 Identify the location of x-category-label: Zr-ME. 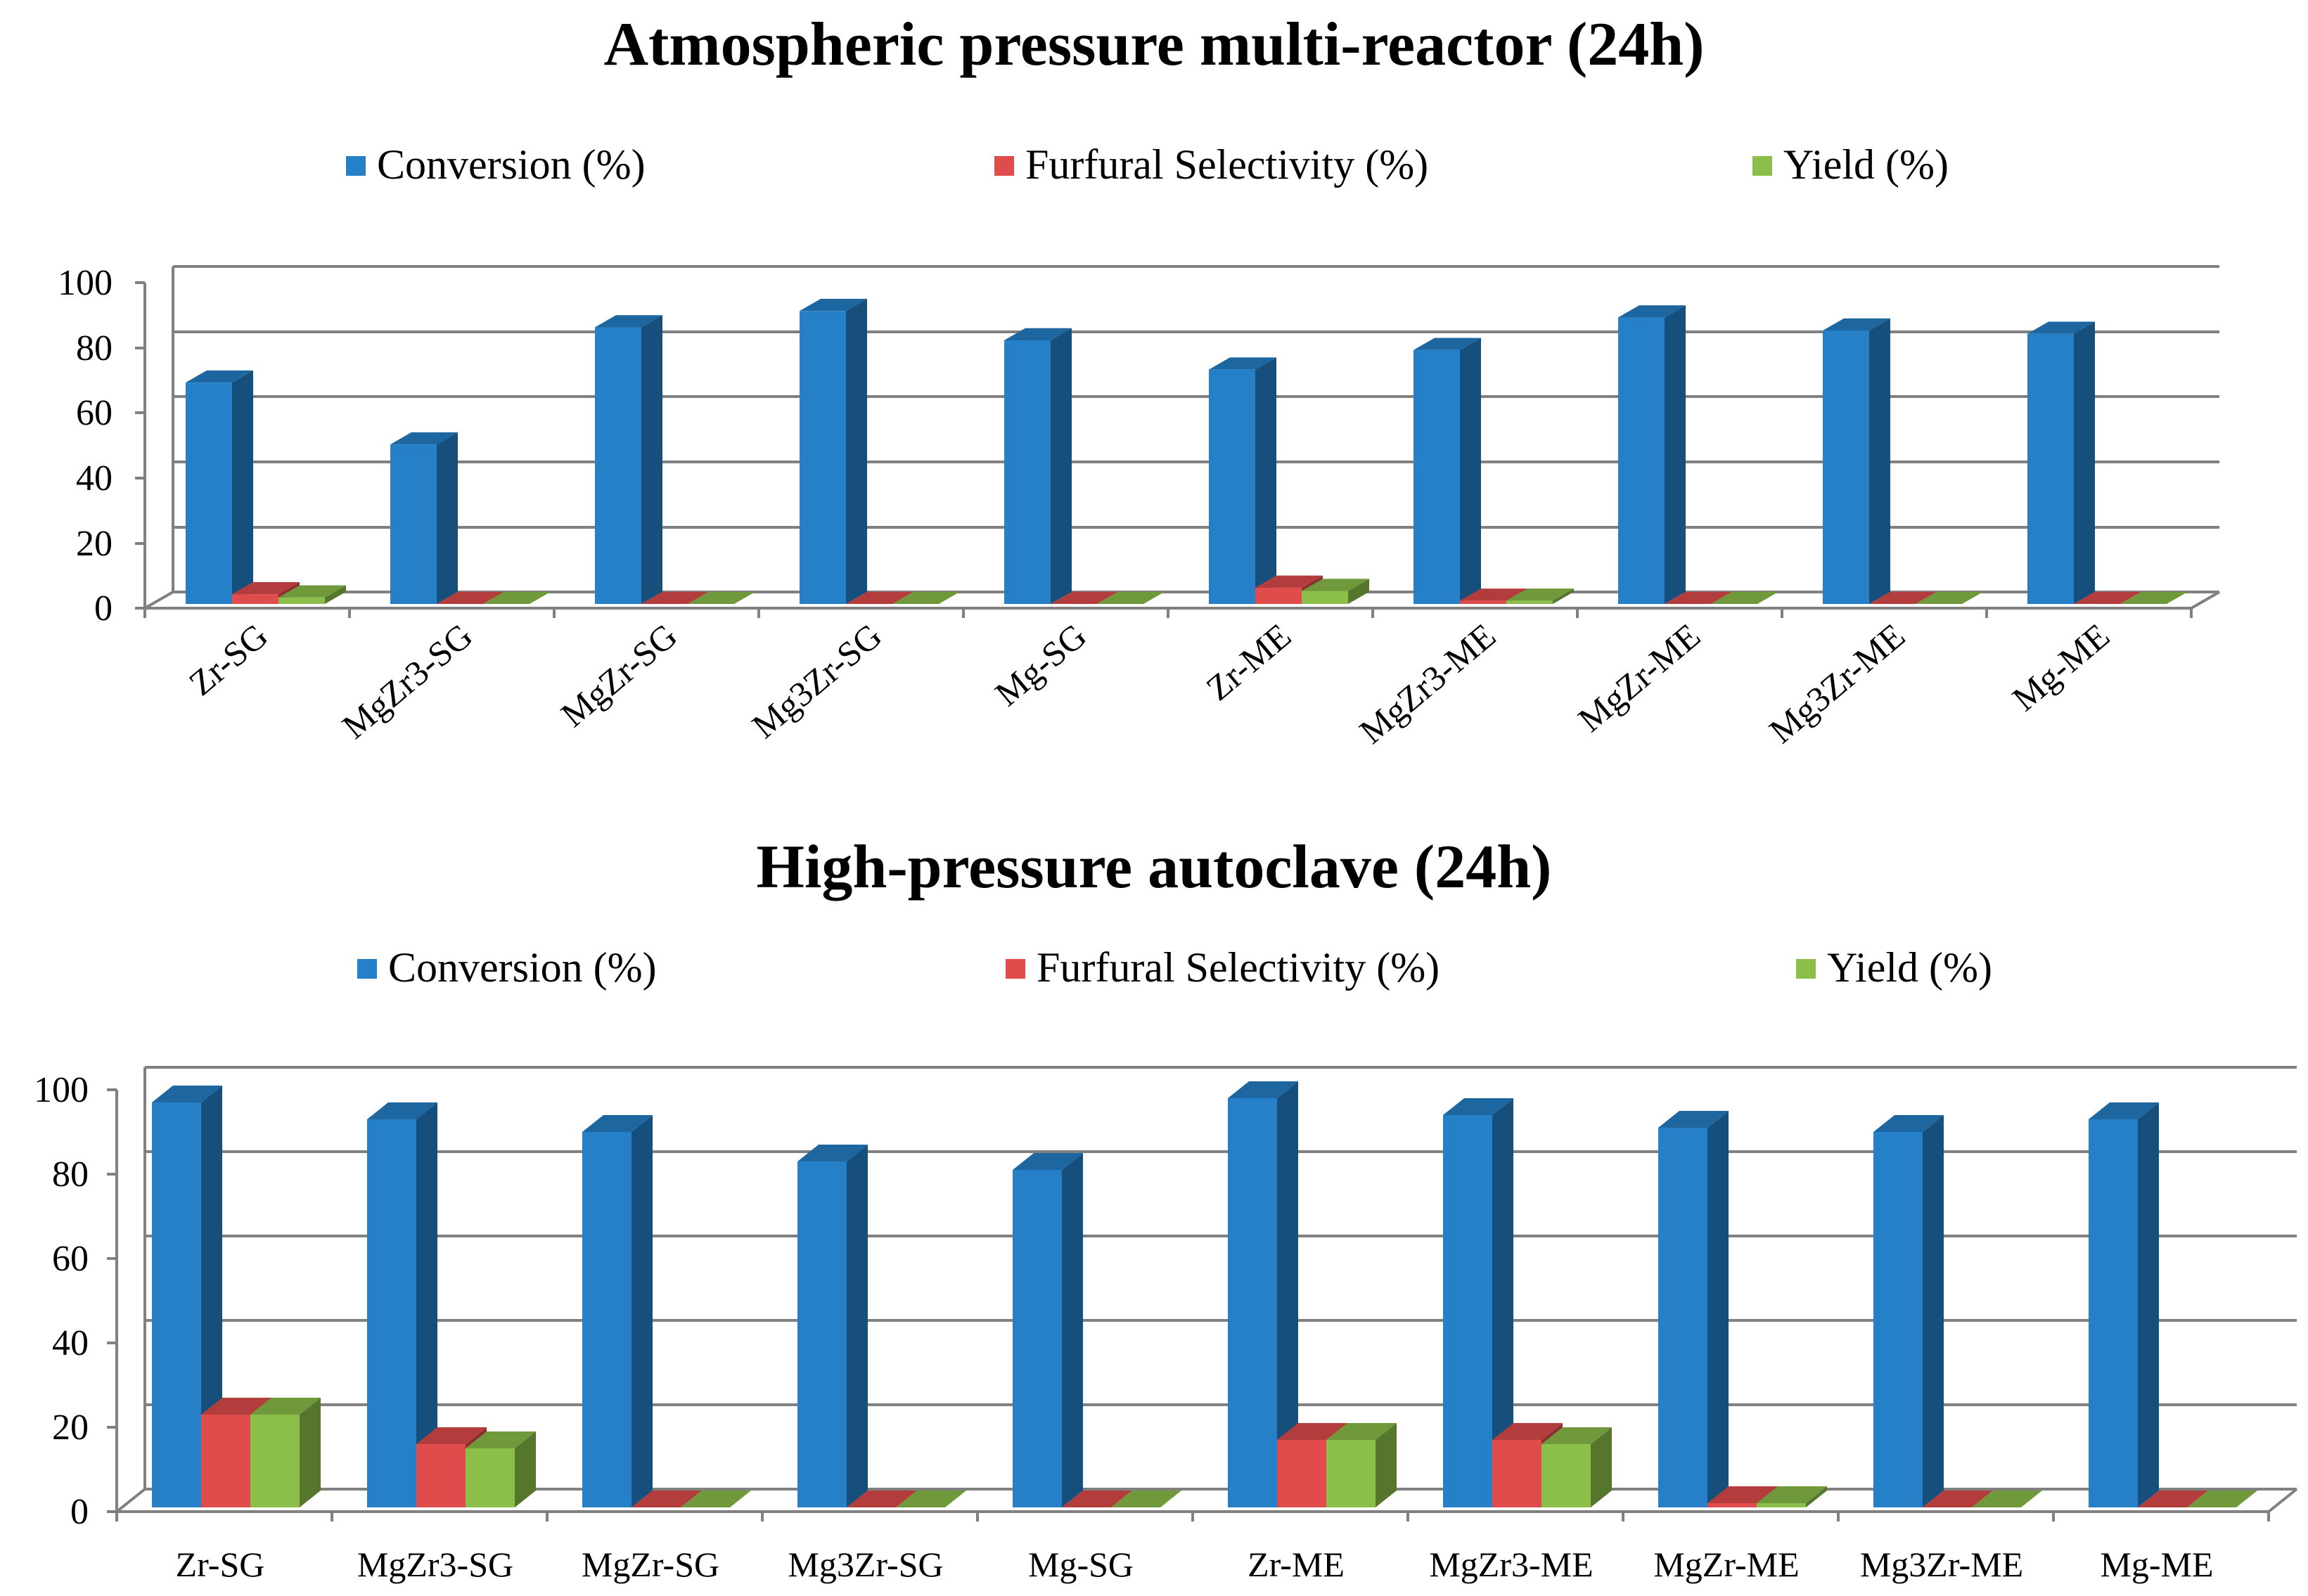
(1296, 1564).